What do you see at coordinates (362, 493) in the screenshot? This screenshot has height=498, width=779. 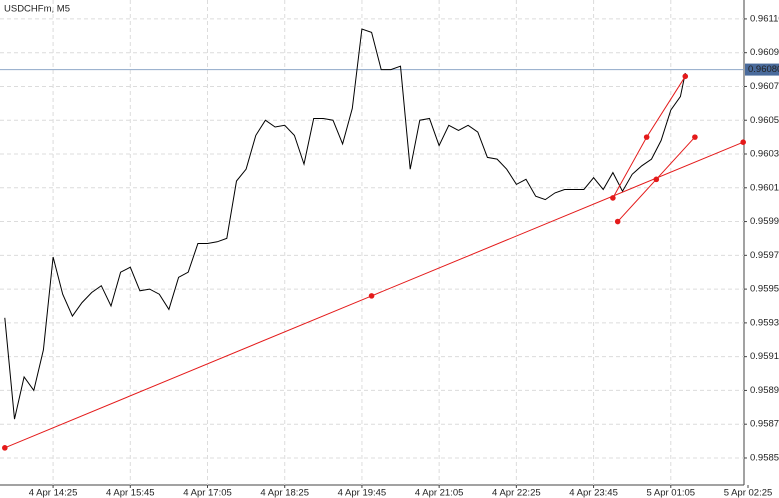 I see `x-tick-label: 4 Apr 19:45` at bounding box center [362, 493].